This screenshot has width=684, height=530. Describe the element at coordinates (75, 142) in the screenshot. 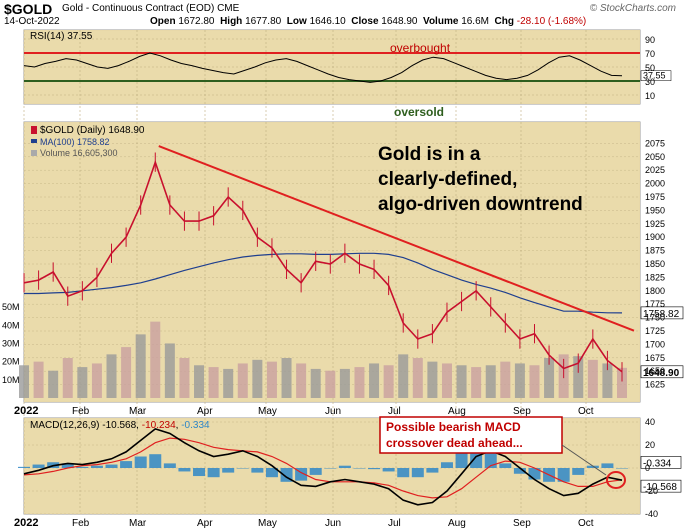

I see `ma-legend: MA(100) 1758.82` at that location.